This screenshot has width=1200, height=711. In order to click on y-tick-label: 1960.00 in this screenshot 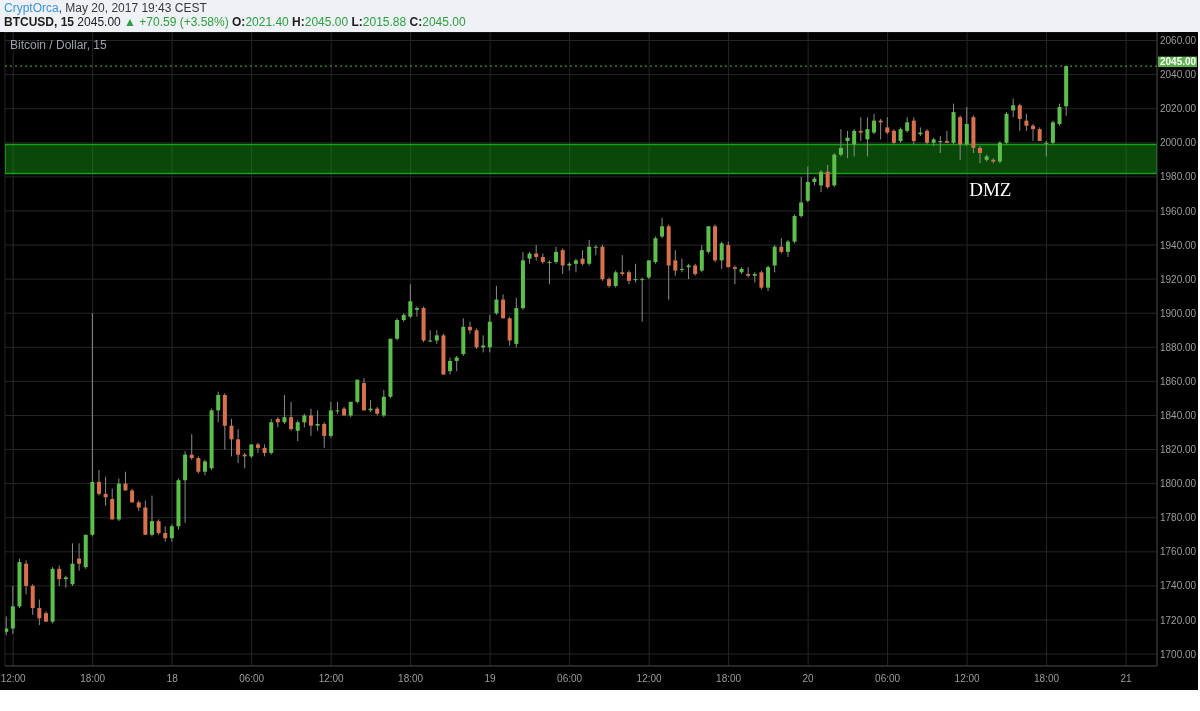, I will do `click(1178, 211)`.